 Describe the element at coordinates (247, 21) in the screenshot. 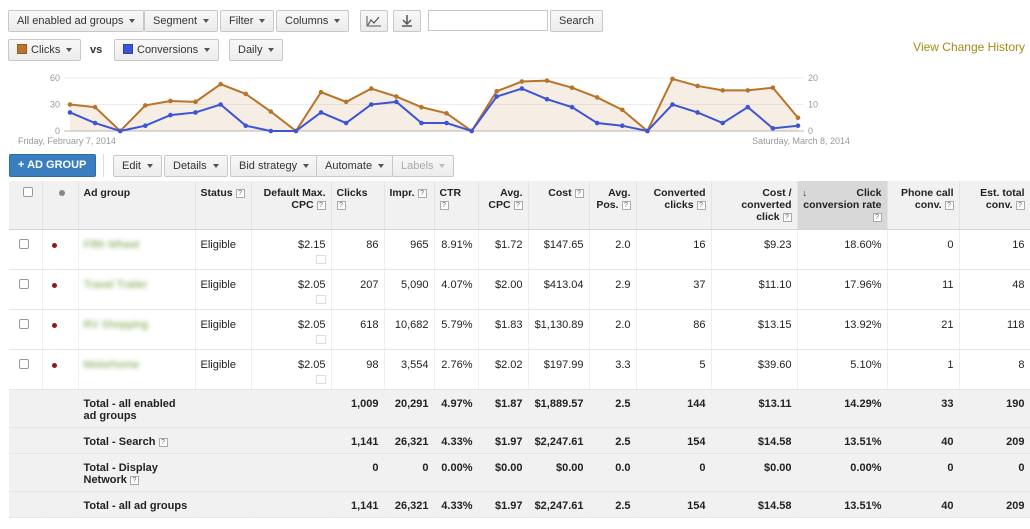

I see `filter-button: Filter` at that location.